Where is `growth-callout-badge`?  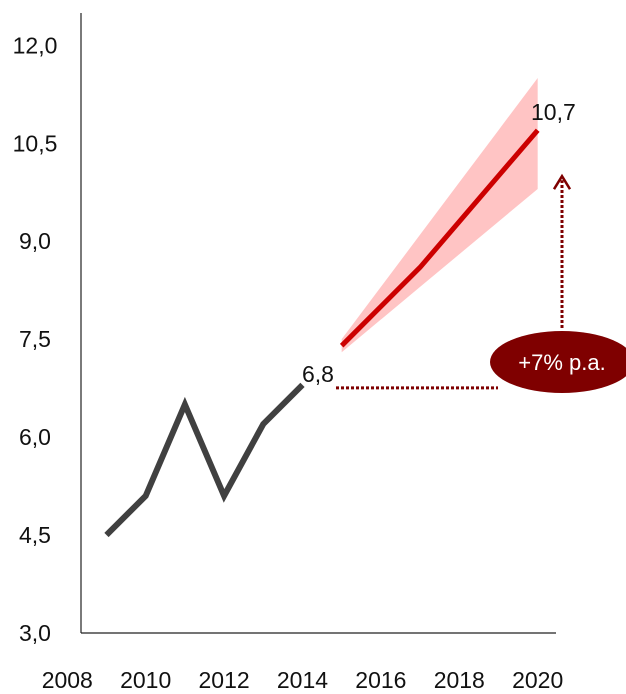
growth-callout-badge is located at coordinates (558, 362).